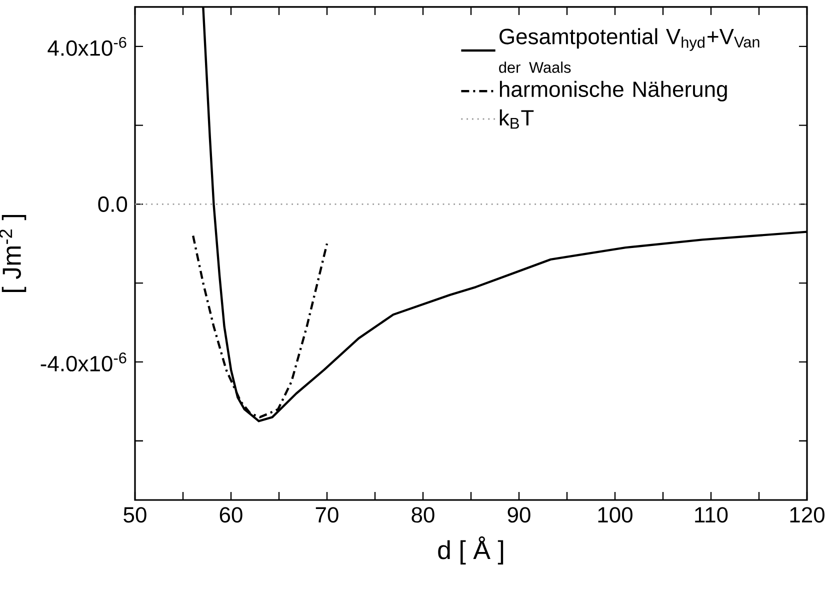 The width and height of the screenshot is (830, 590). I want to click on y-tick-label: 0.0, so click(113, 204).